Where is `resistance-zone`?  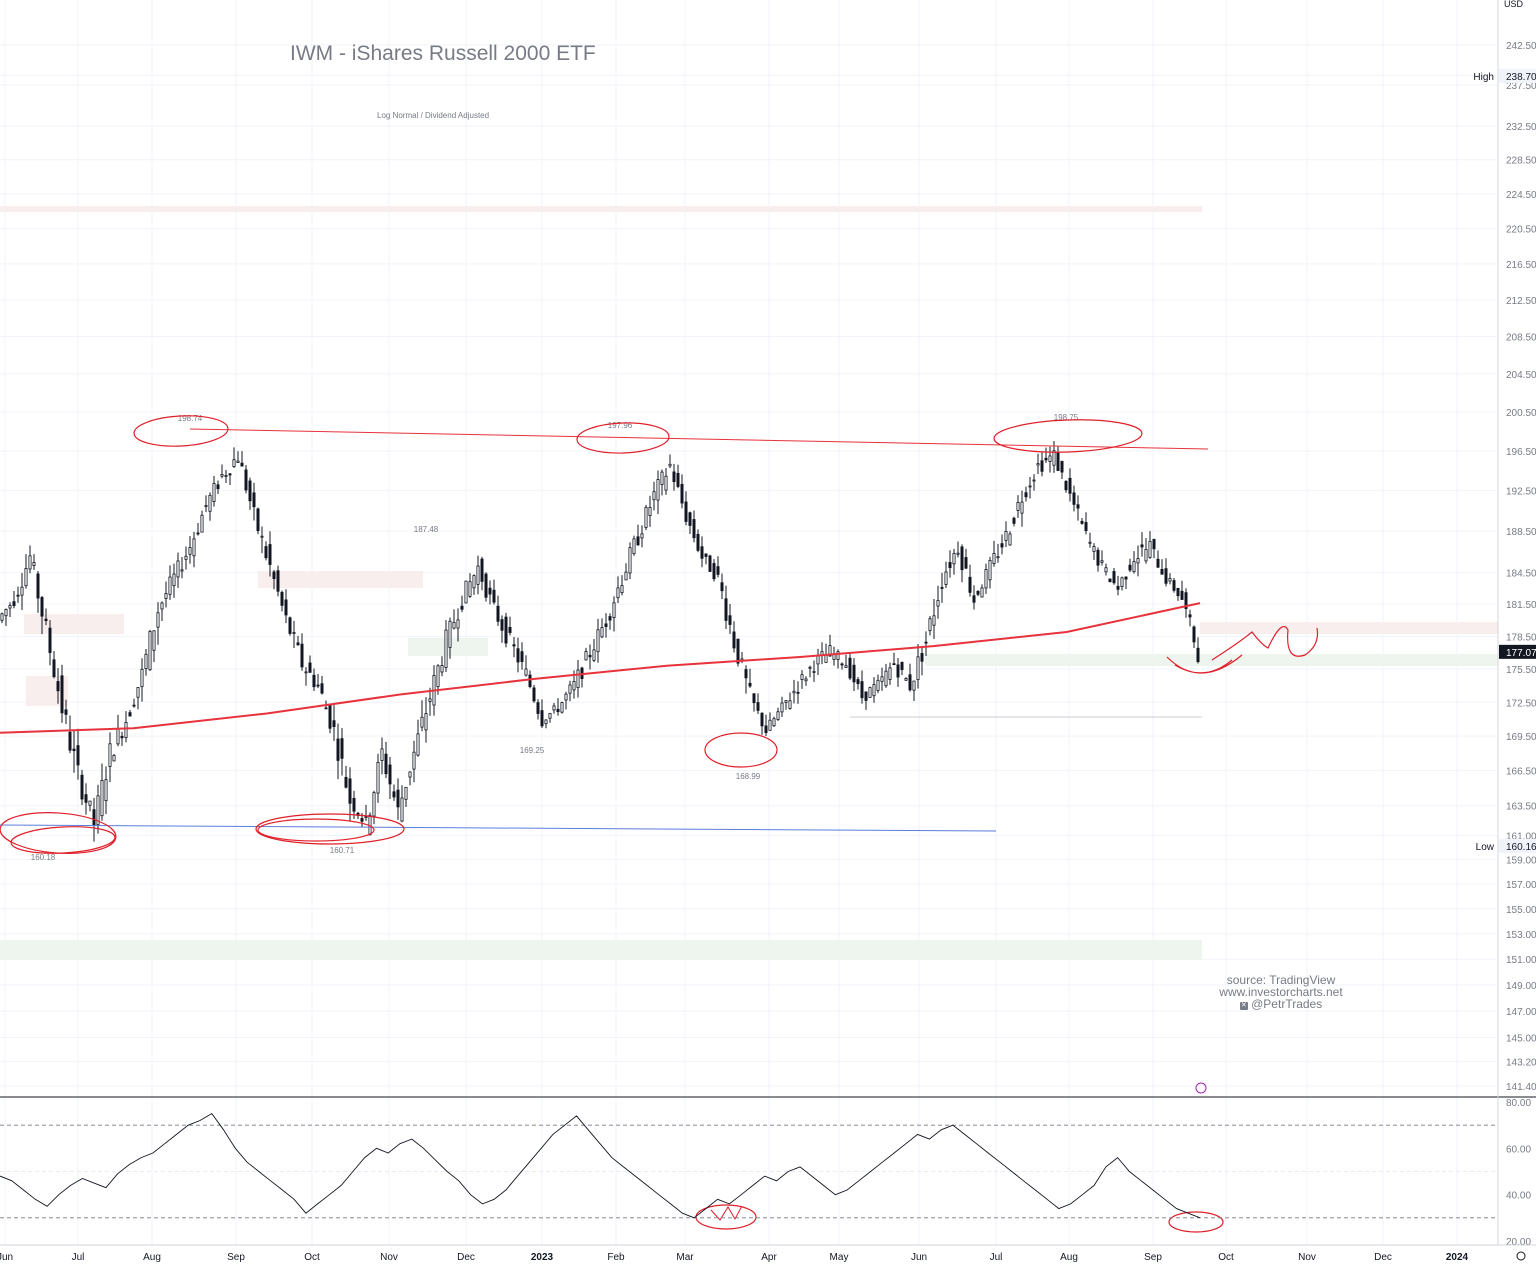
resistance-zone is located at coordinates (1349, 628).